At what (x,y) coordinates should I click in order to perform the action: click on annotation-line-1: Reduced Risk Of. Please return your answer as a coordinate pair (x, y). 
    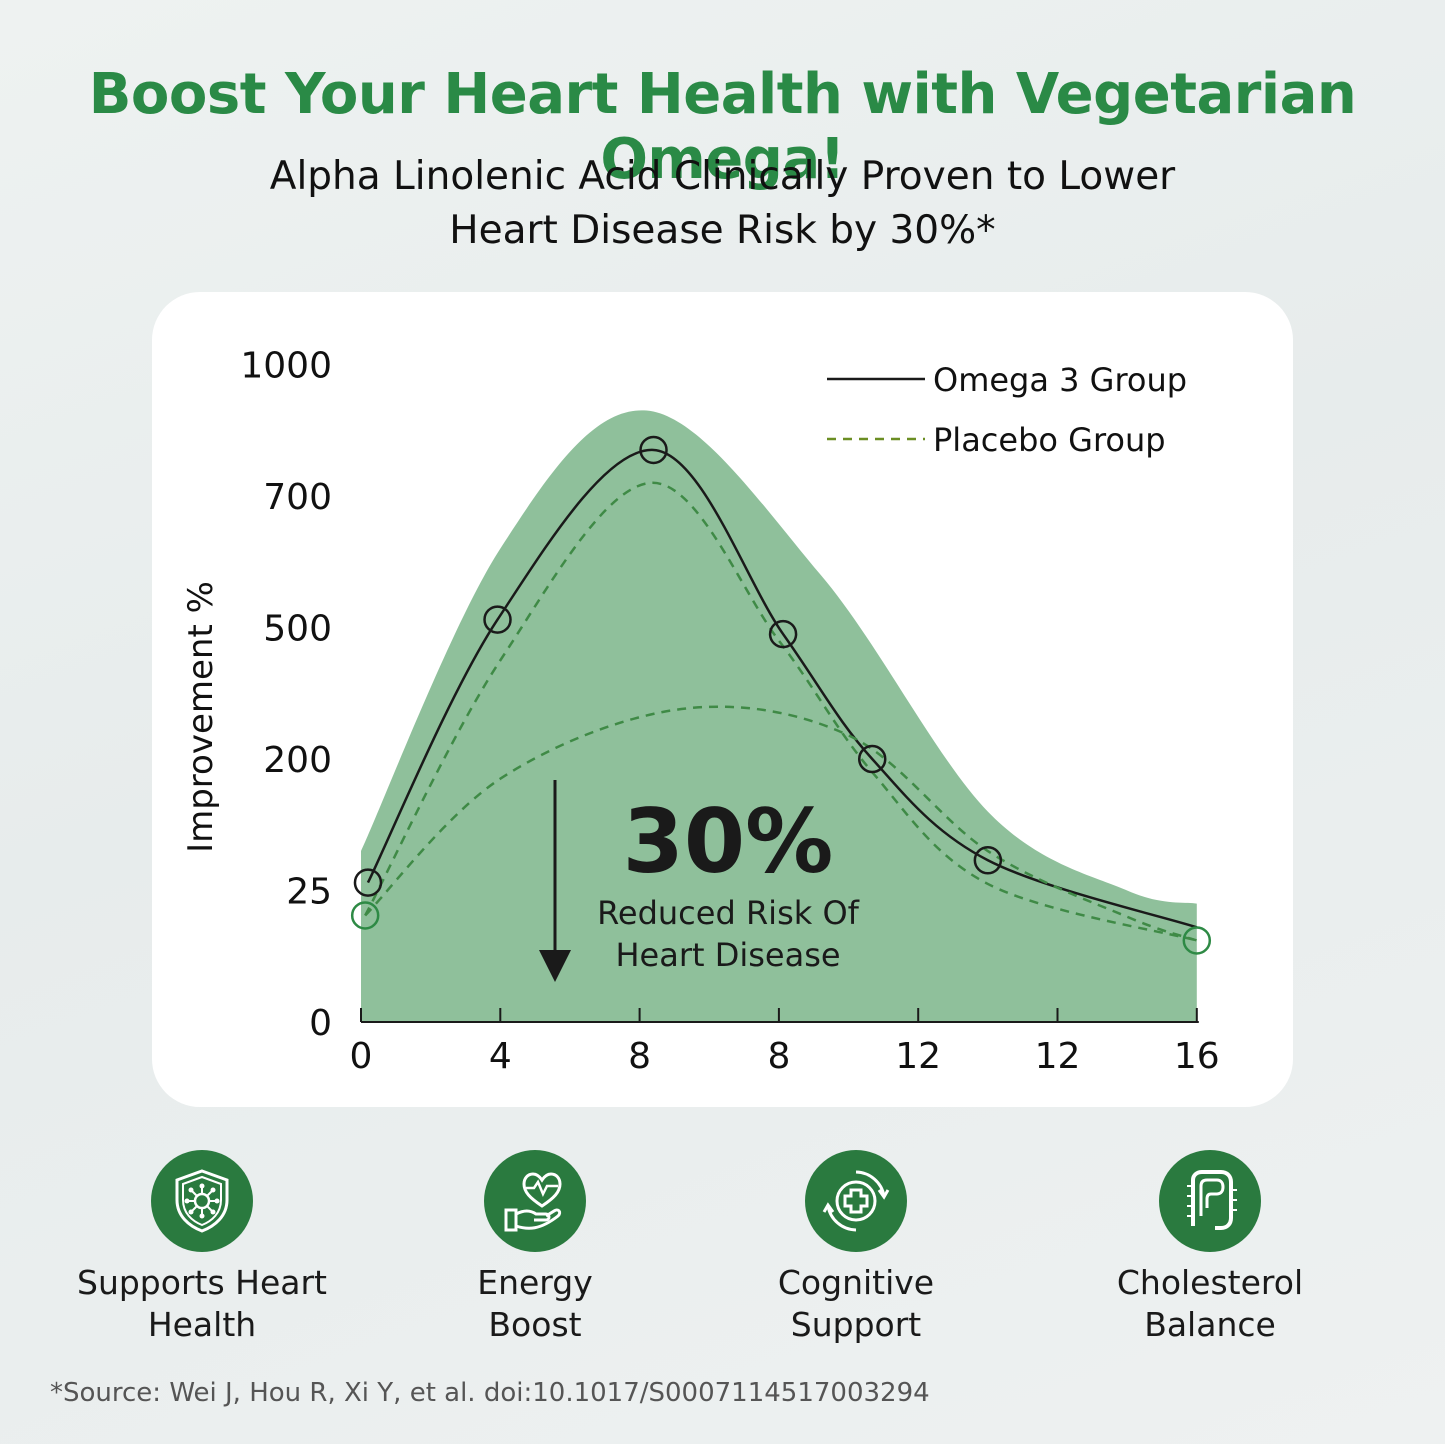
    Looking at the image, I should click on (728, 913).